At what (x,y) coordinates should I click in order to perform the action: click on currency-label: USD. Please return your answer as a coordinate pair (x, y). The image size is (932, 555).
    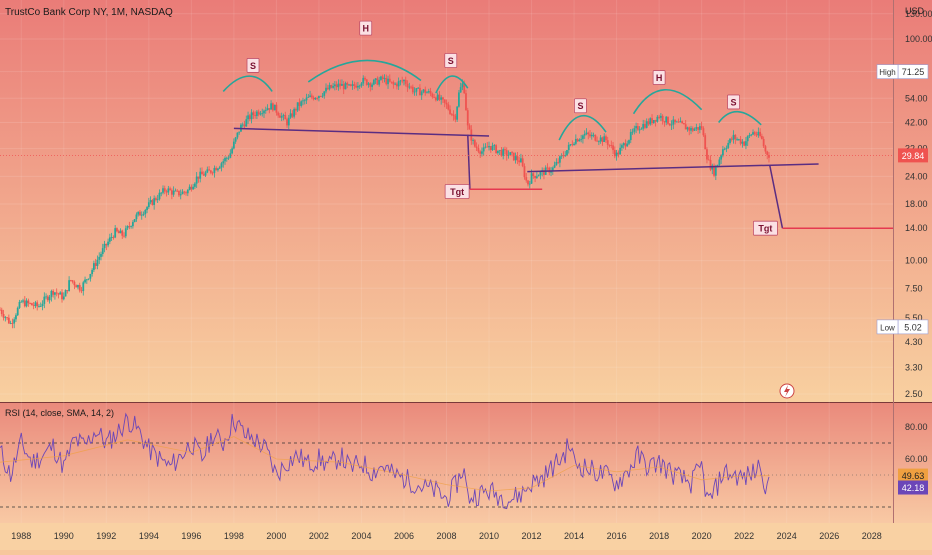
    Looking at the image, I should click on (915, 11).